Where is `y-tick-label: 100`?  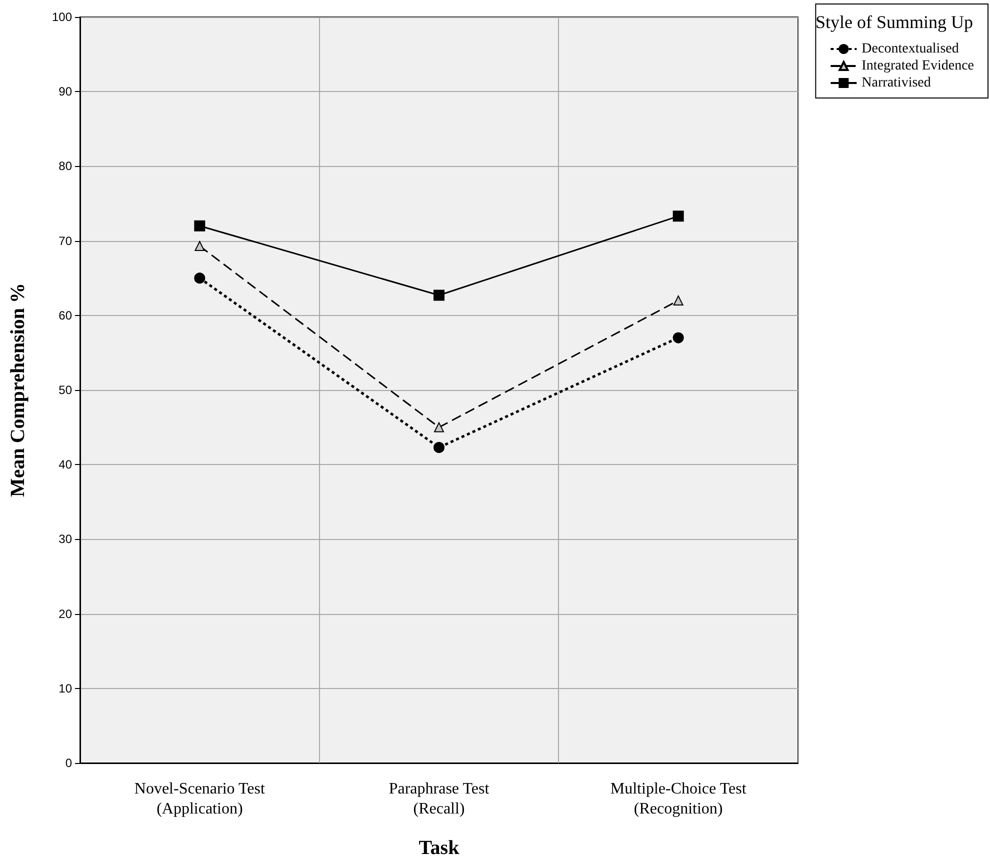
y-tick-label: 100 is located at coordinates (62, 17).